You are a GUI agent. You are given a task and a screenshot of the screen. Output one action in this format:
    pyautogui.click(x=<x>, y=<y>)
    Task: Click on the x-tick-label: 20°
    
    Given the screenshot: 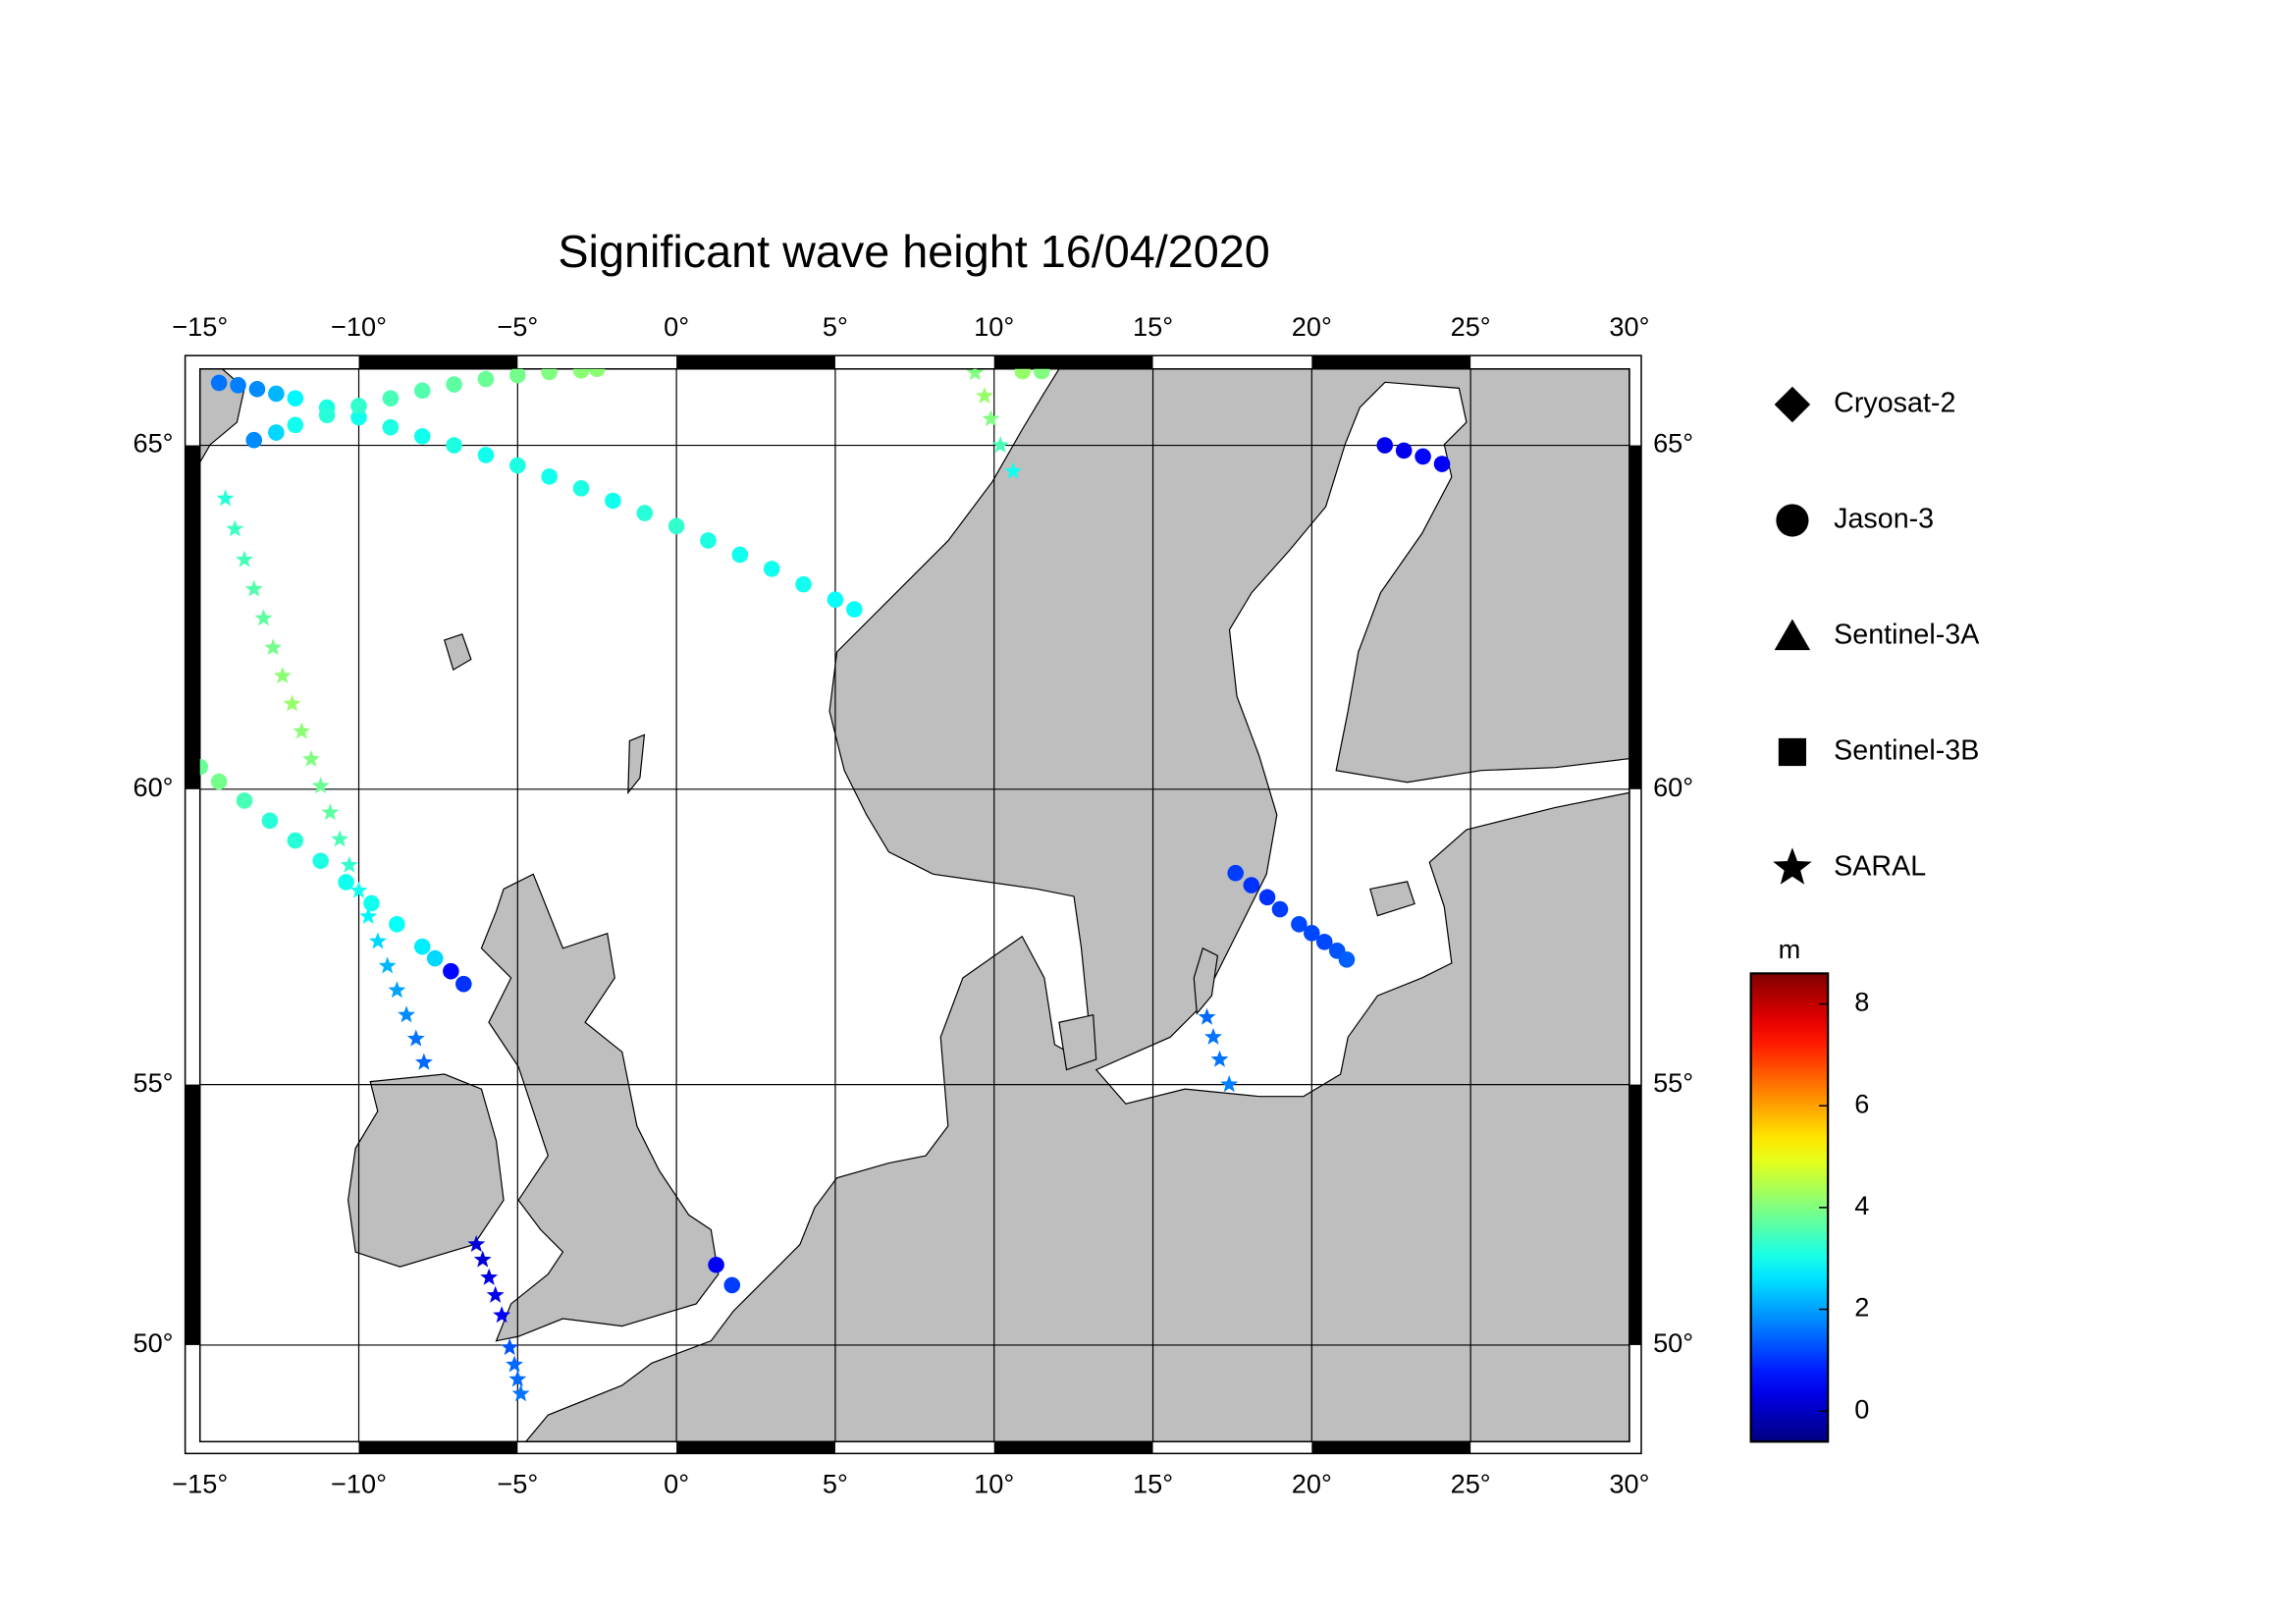 What is the action you would take?
    pyautogui.click(x=1312, y=1484)
    